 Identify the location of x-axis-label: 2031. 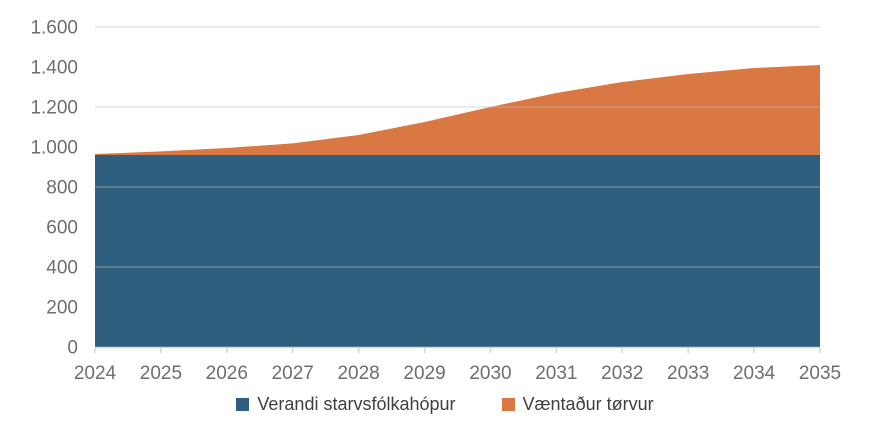
(556, 373).